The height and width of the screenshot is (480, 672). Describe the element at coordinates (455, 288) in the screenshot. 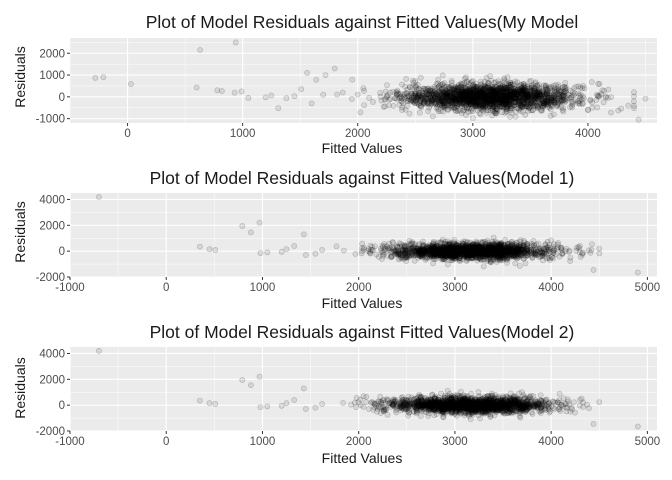

I see `x-tick-label: 3000` at that location.